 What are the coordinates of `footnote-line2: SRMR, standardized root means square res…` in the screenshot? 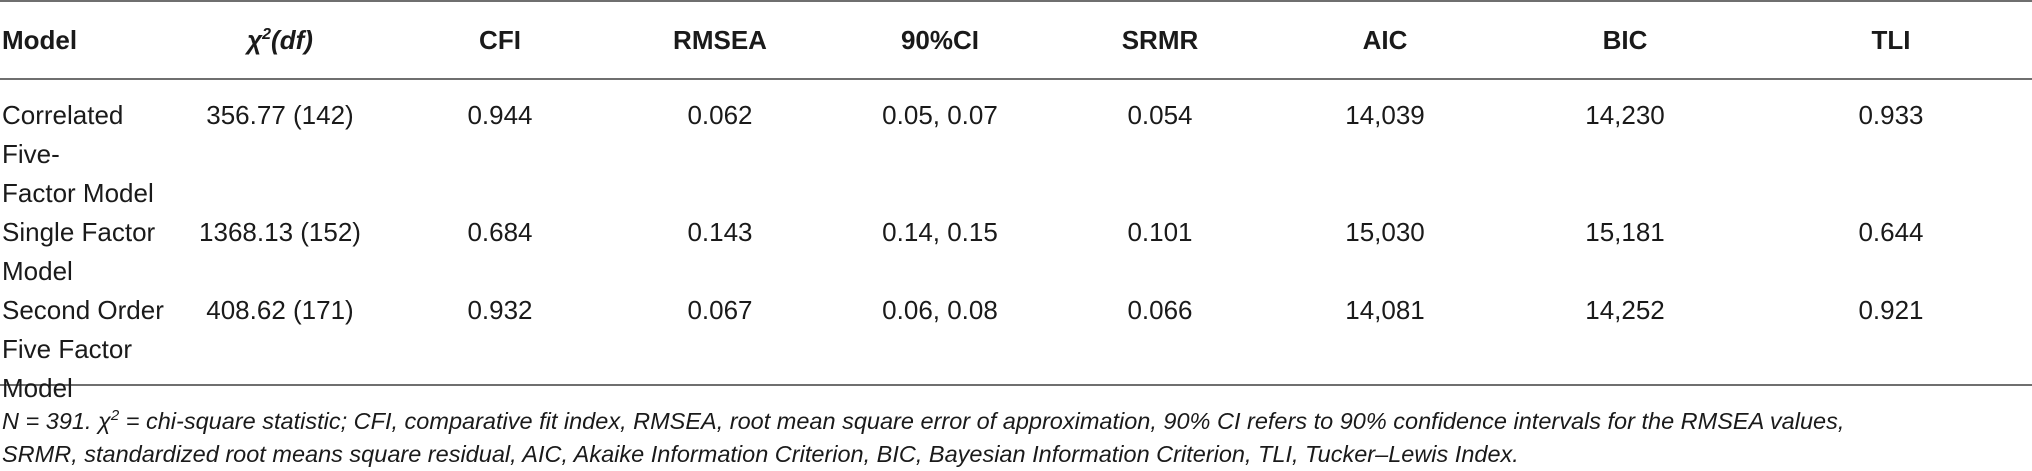 It's located at (760, 454).